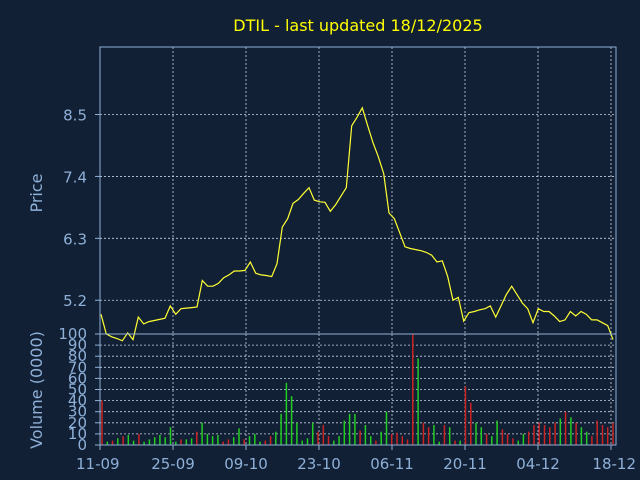  What do you see at coordinates (538, 464) in the screenshot?
I see `x-tick-label: 04-12` at bounding box center [538, 464].